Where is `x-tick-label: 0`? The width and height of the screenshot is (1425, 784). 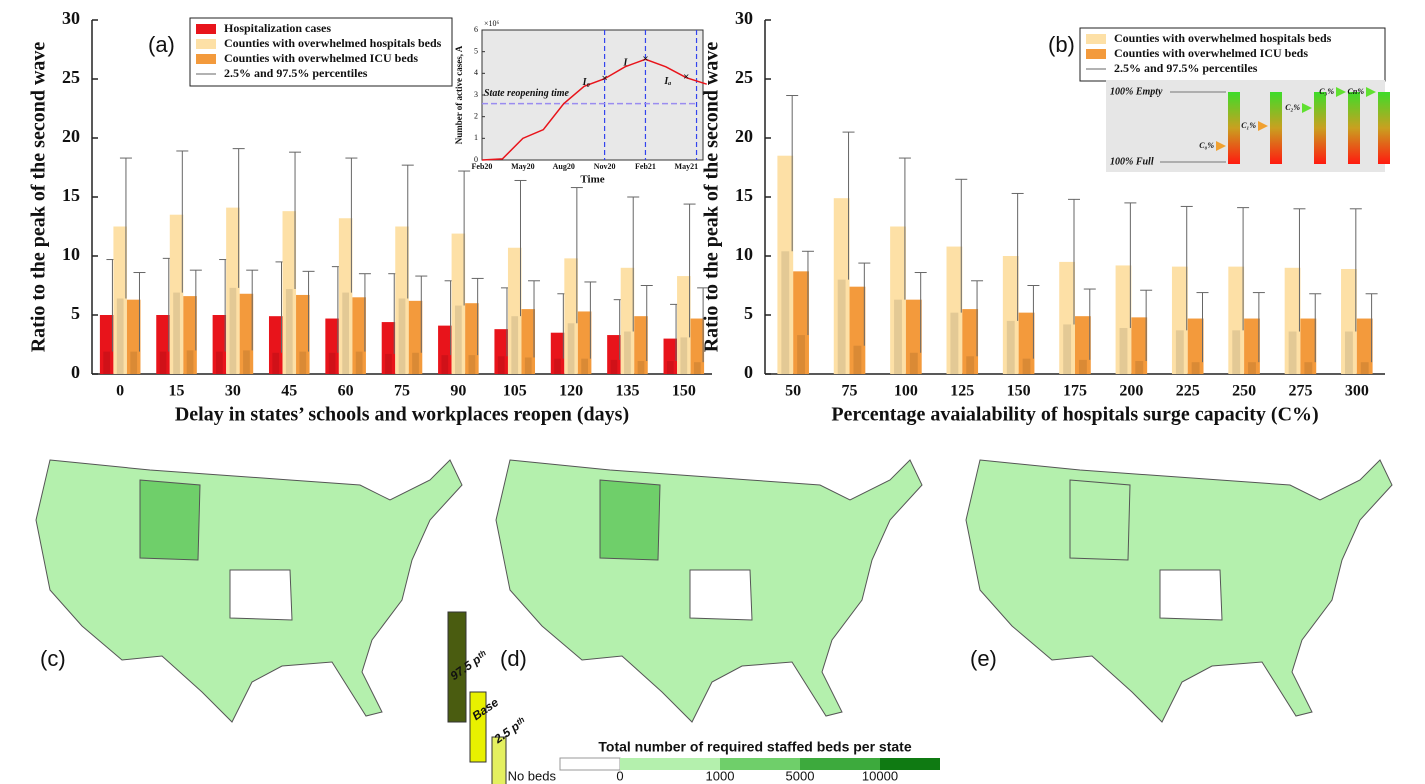
x-tick-label: 0 is located at coordinates (120, 391).